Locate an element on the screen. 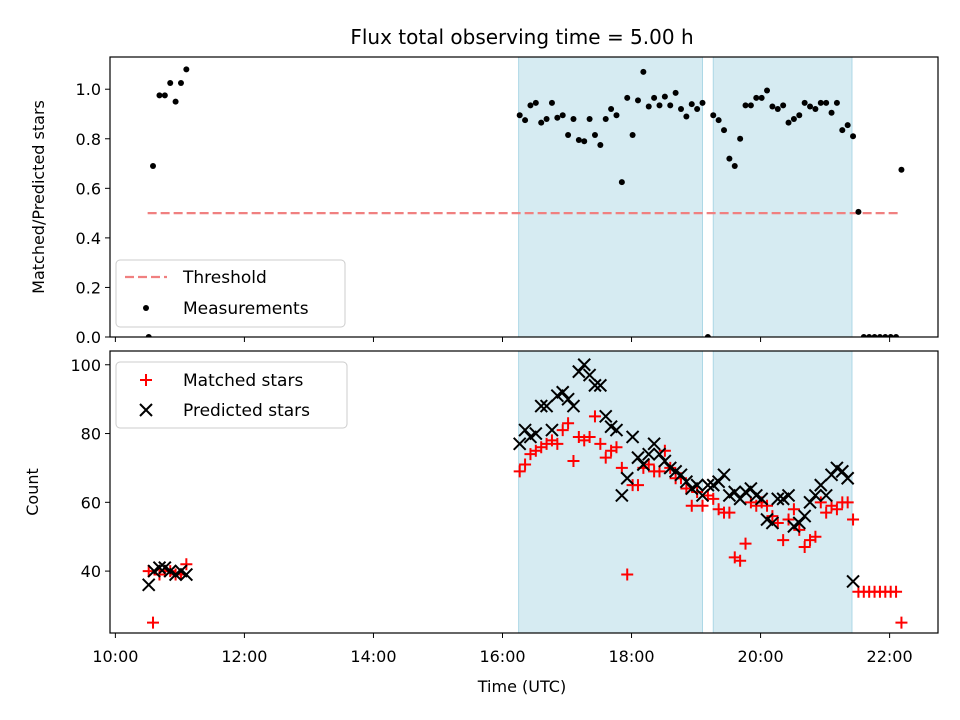 The height and width of the screenshot is (720, 960). x-tick-label: 10:00 is located at coordinates (115, 656).